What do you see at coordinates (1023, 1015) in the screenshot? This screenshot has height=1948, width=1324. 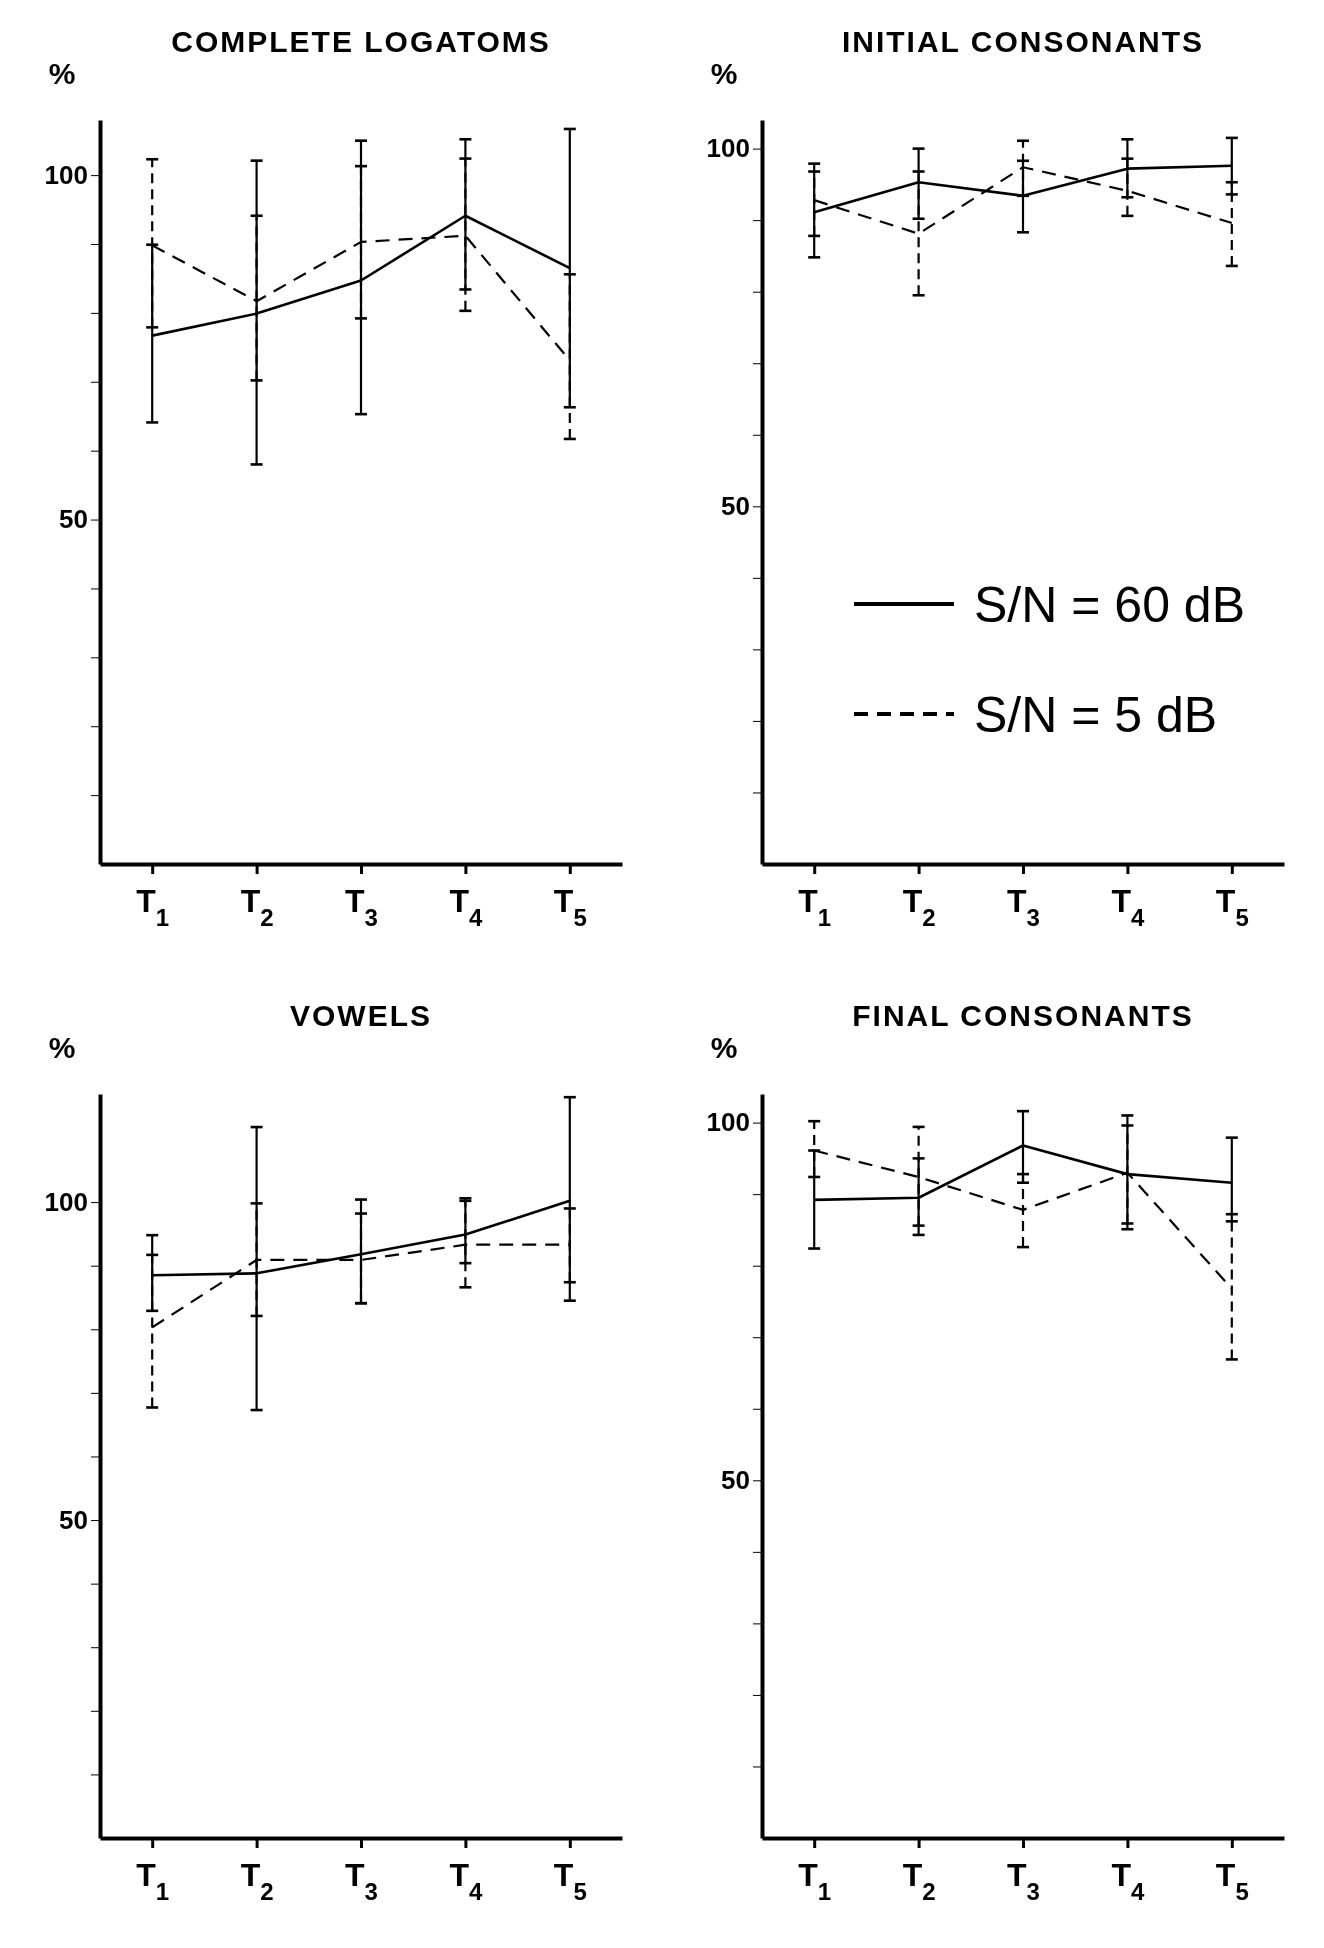 I see `chart-title: FINAL CONSONANTS` at bounding box center [1023, 1015].